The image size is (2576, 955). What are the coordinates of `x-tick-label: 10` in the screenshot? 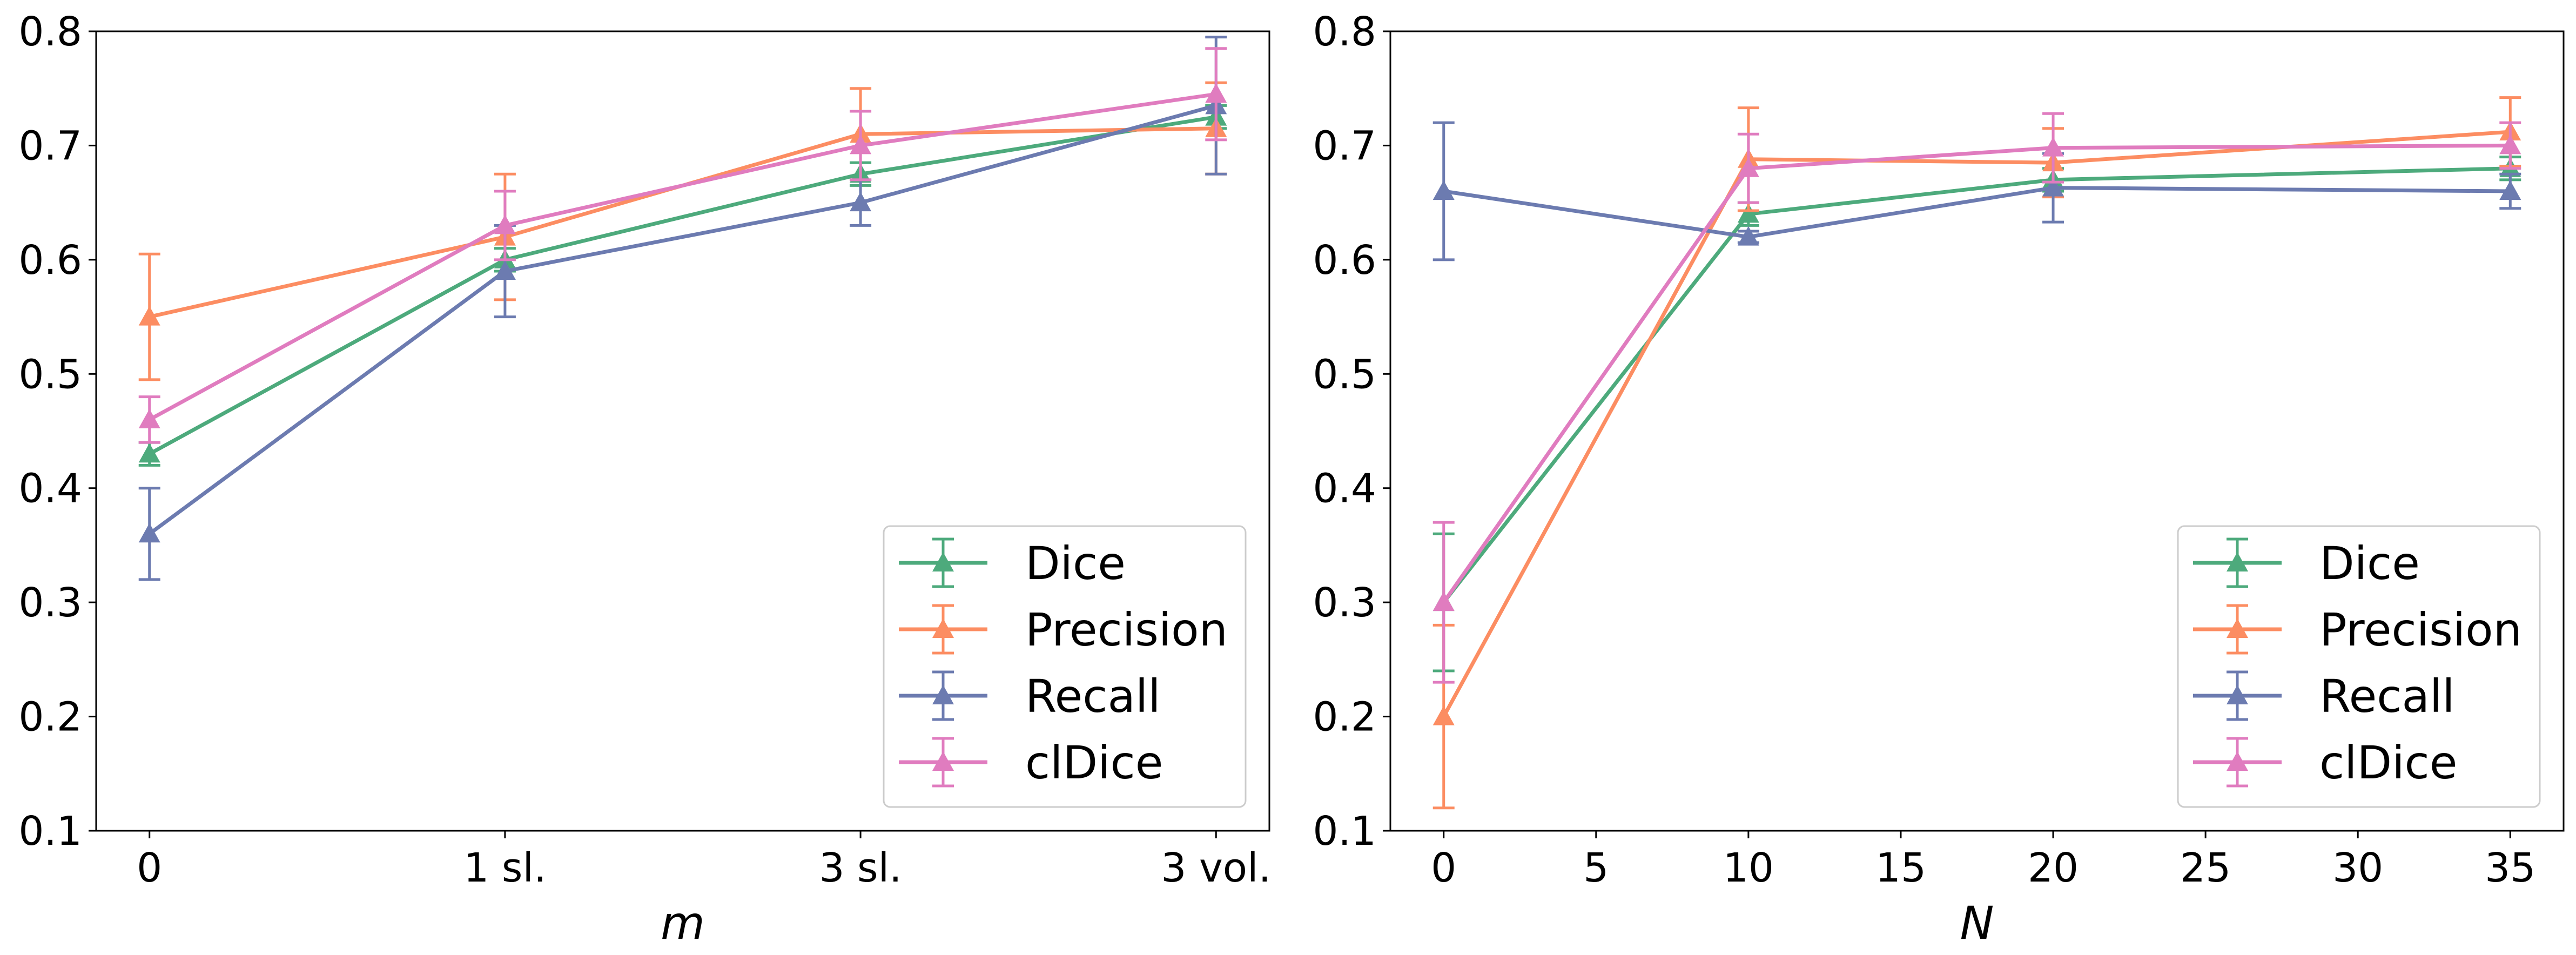 It's located at (1748, 868).